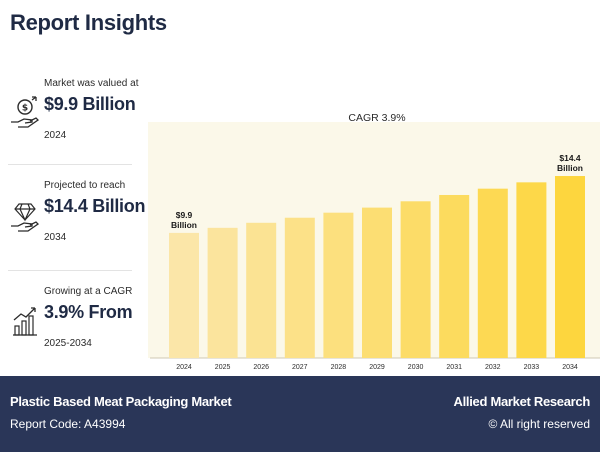  Describe the element at coordinates (223, 367) in the screenshot. I see `x-tick-label: 2025` at that location.